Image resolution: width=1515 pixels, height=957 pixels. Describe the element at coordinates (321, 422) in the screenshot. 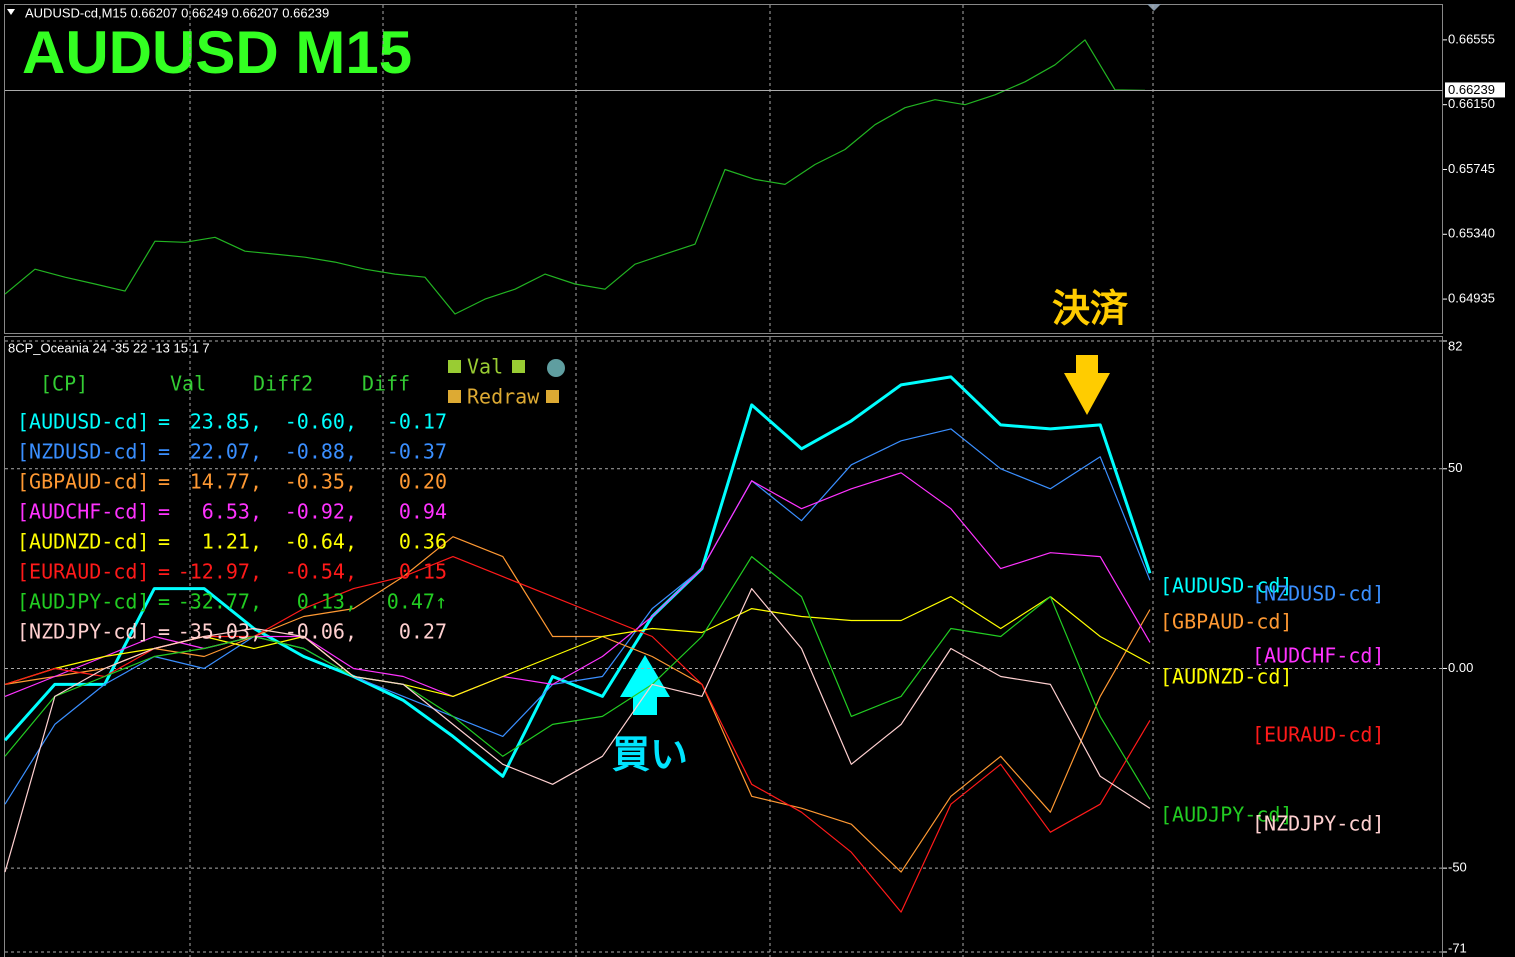

I see `table-cell: -0.60,` at that location.